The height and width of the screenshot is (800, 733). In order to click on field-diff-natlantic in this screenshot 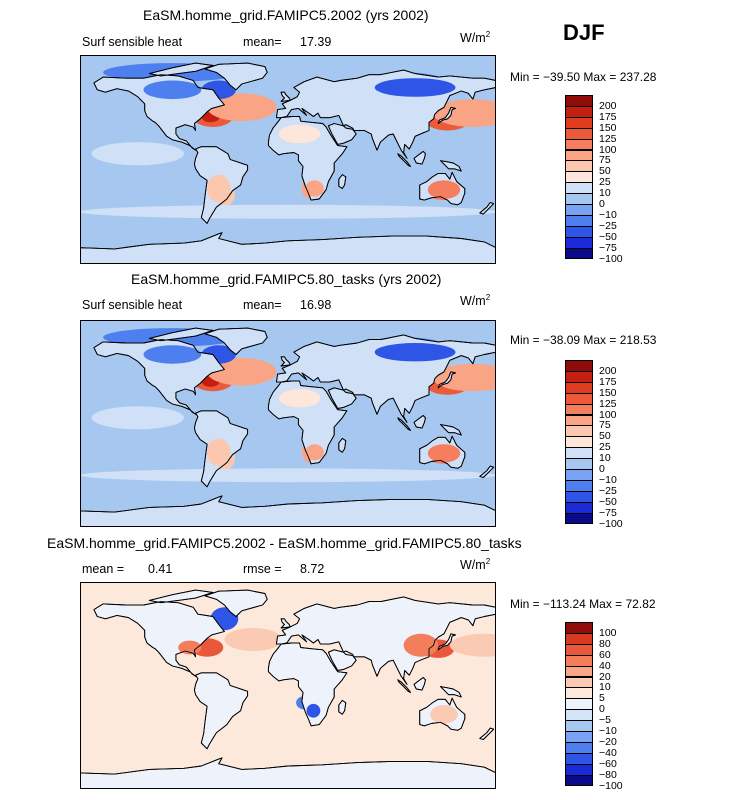, I will do `click(253, 639)`.